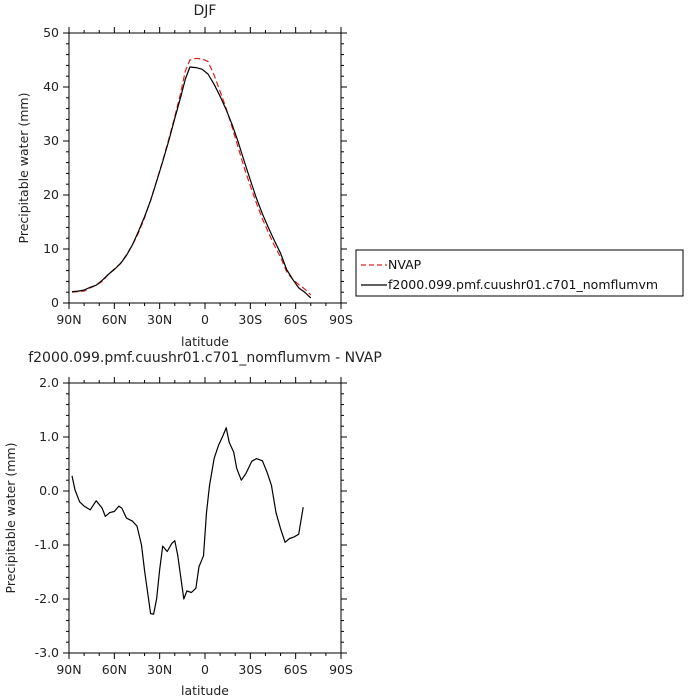  Describe the element at coordinates (187, 521) in the screenshot. I see `bottom-series-line-difference` at that location.